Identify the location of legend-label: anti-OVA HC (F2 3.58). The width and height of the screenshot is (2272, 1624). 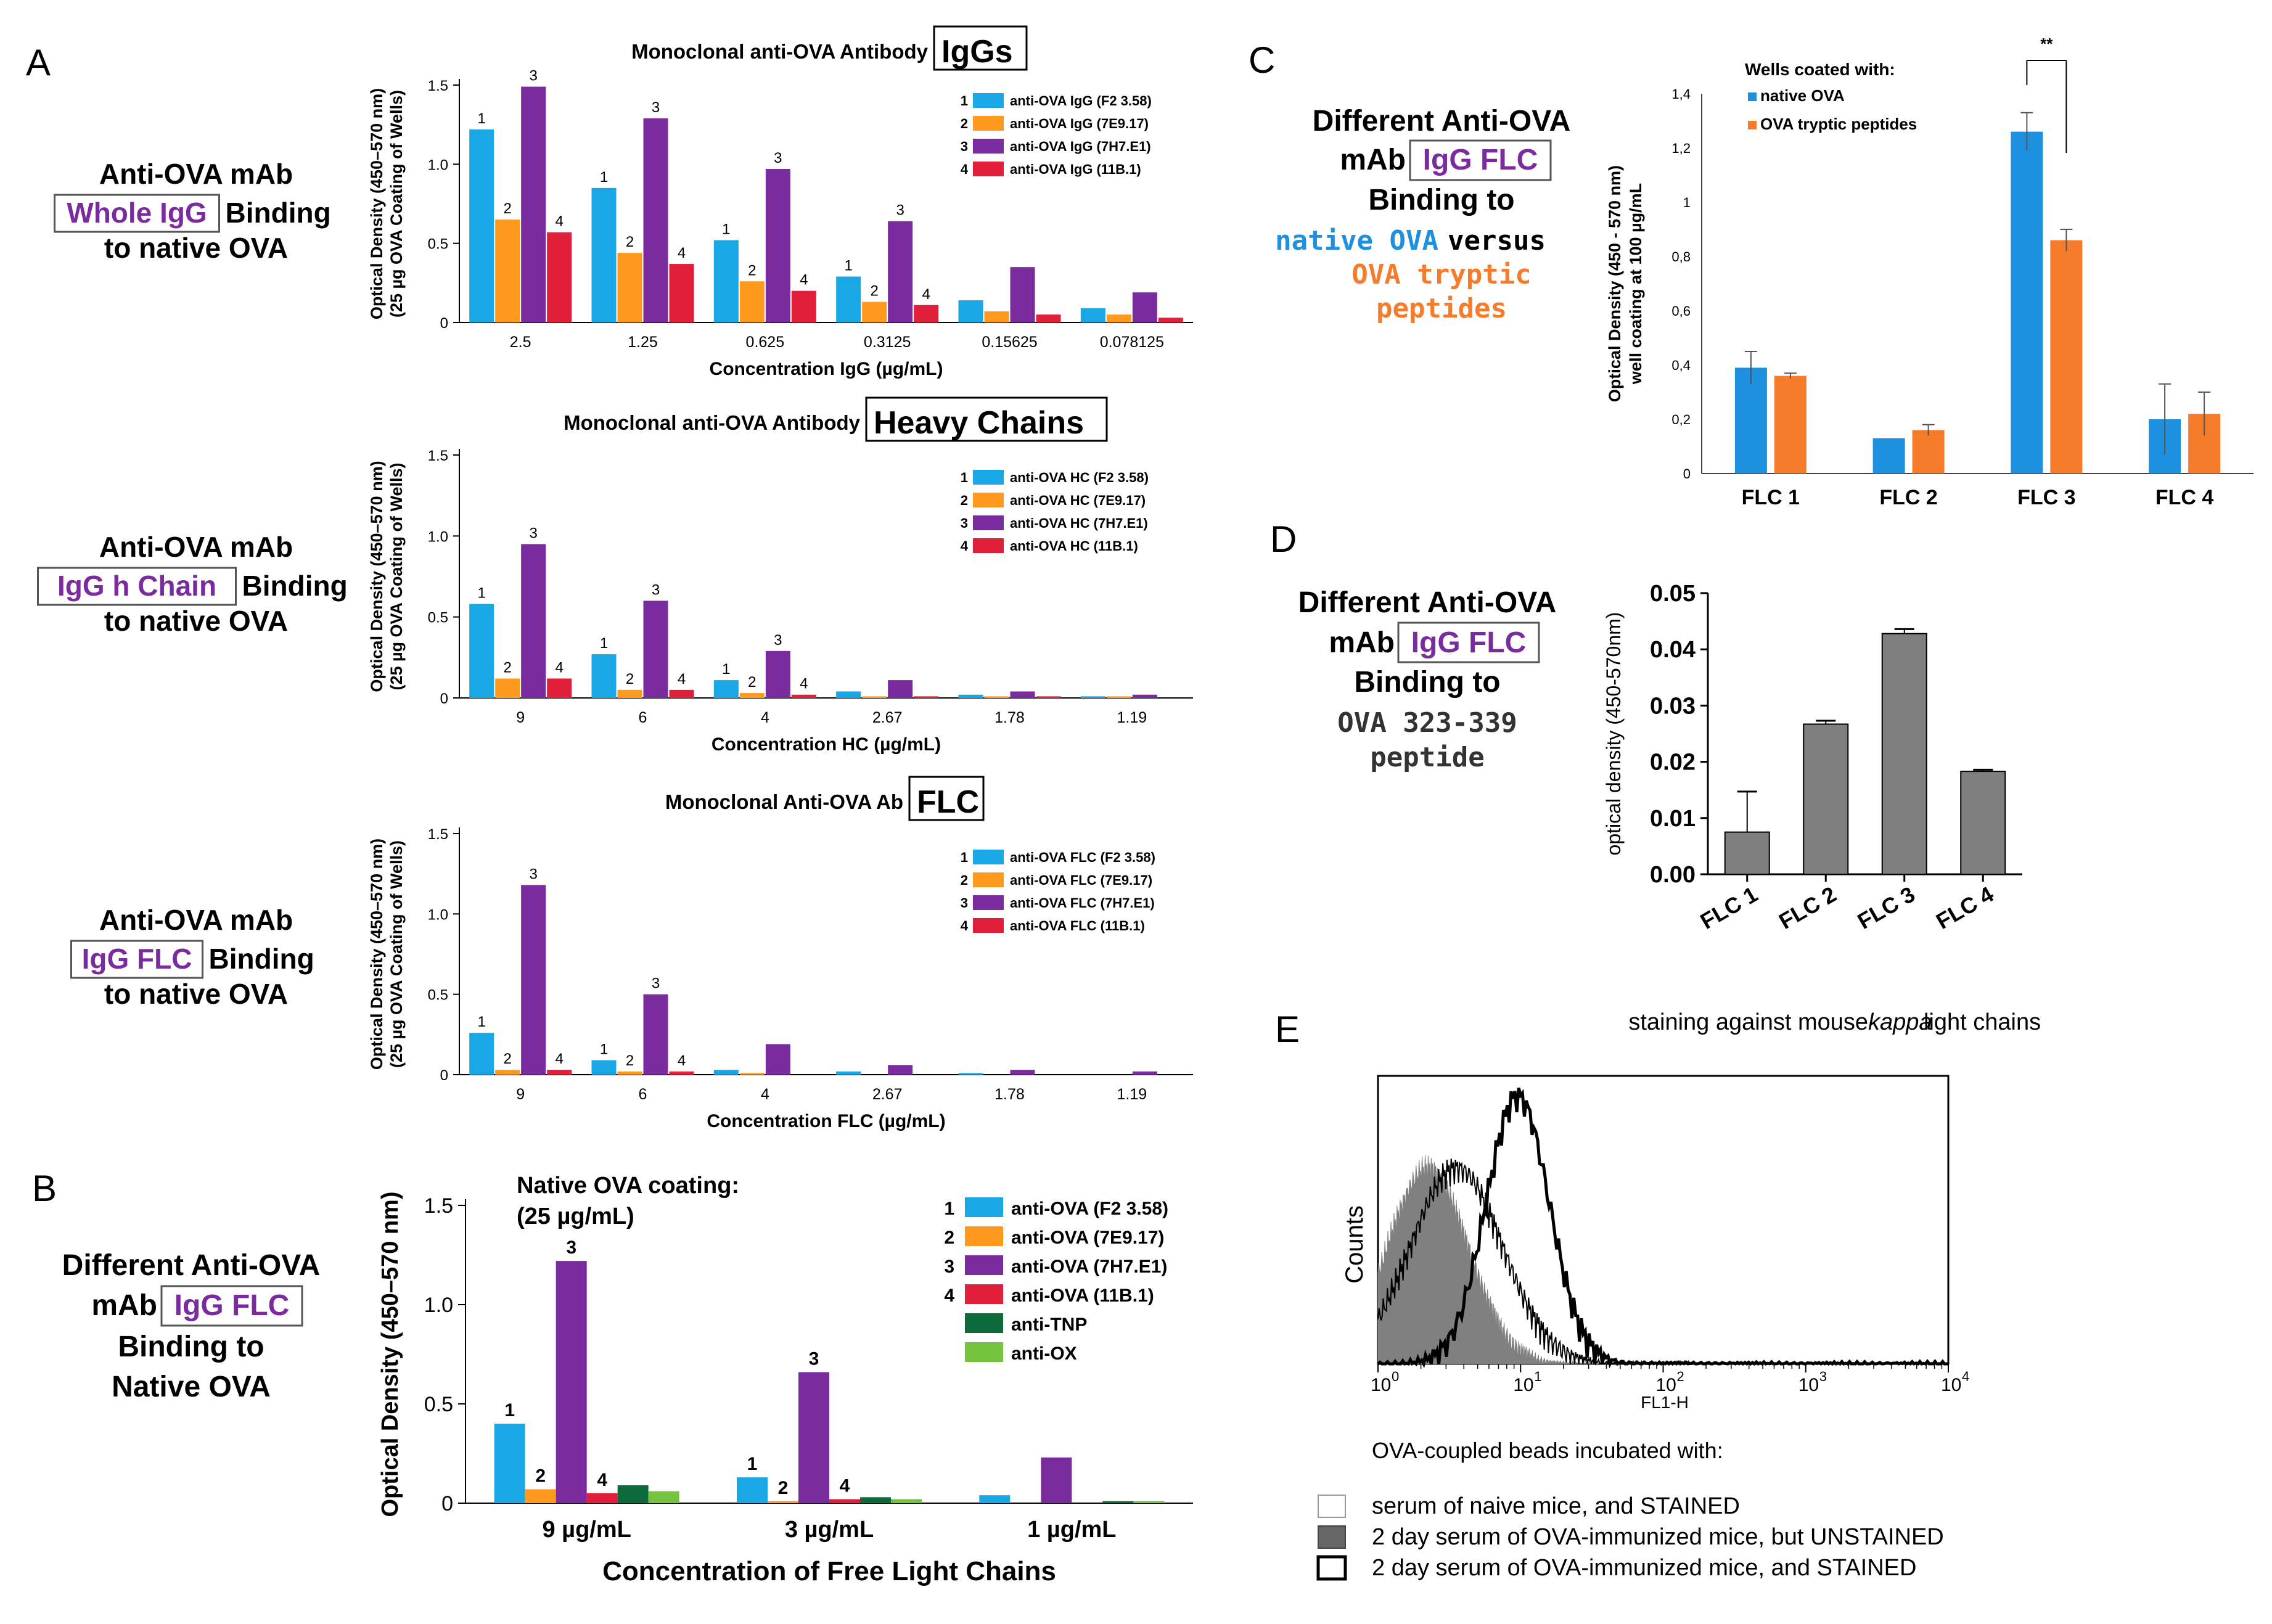
(1079, 477).